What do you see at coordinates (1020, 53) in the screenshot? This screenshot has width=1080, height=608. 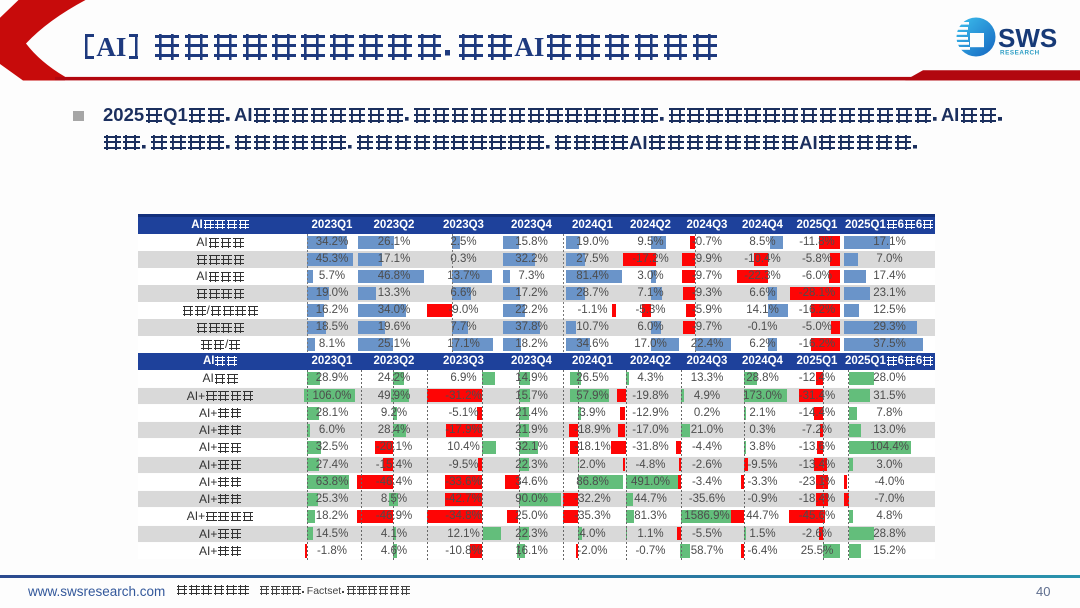 I see `svg-text: RESEARCH` at bounding box center [1020, 53].